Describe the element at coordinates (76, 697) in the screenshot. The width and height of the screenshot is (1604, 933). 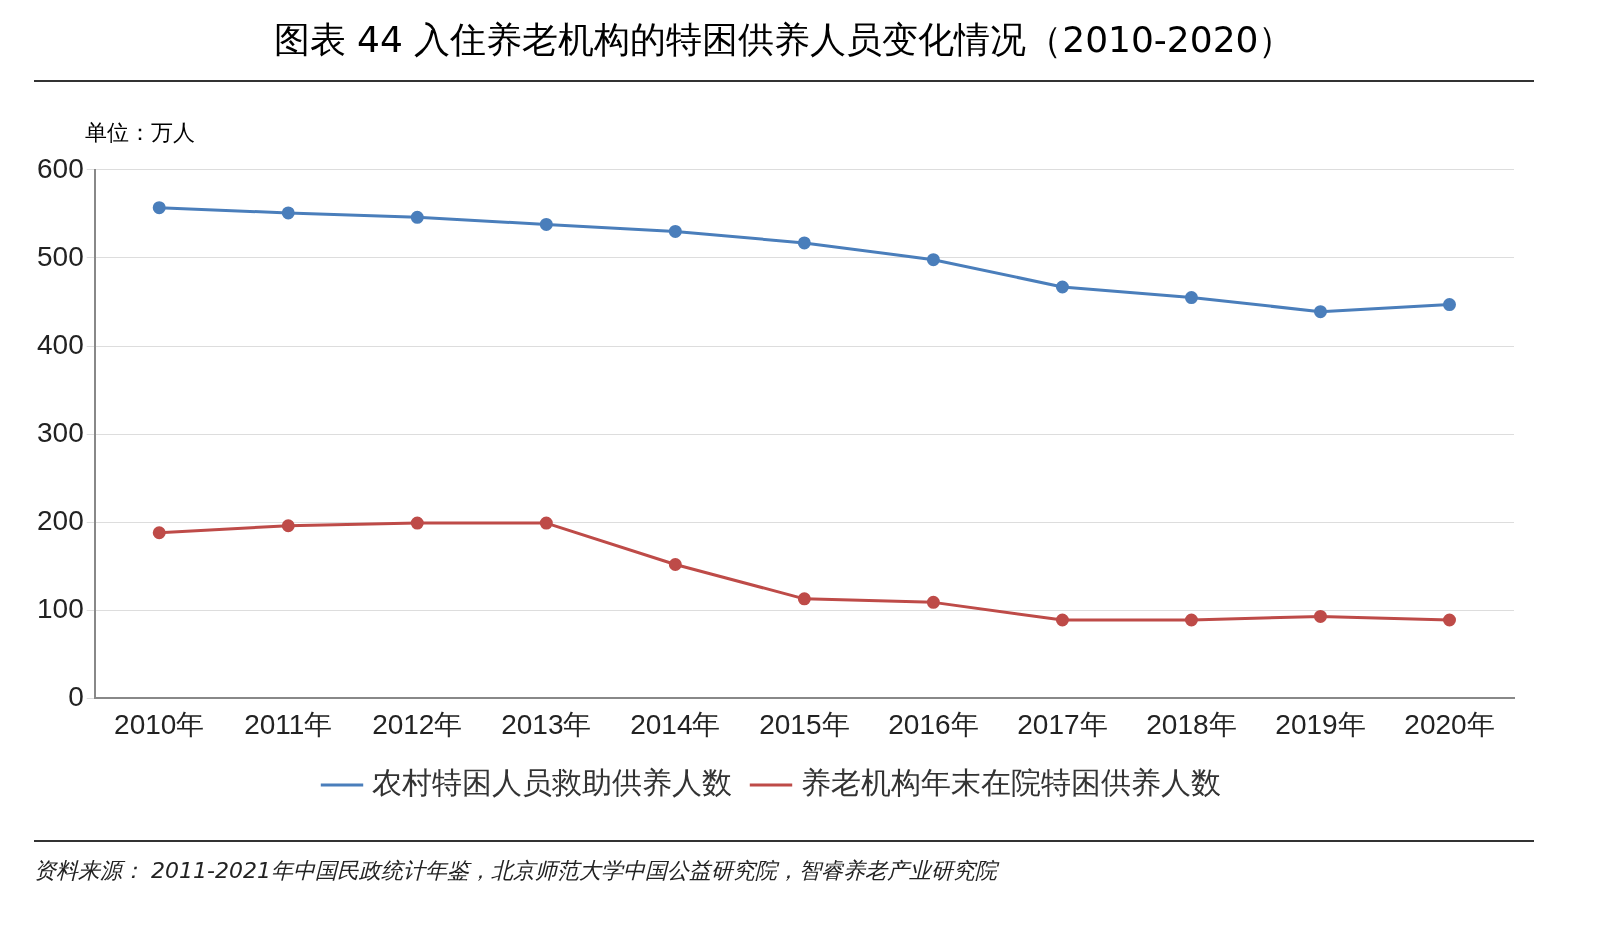
I see `y-tick-label: 0` at that location.